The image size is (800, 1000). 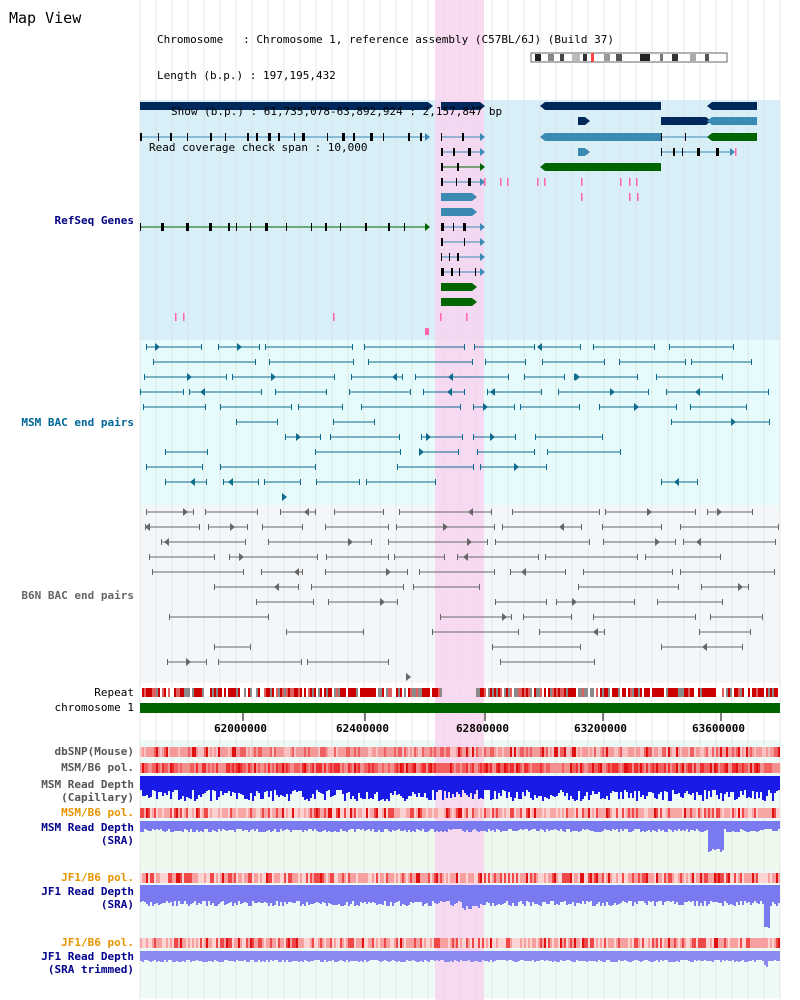 I want to click on refseq-genes-label: RefSeq Genes, so click(x=94, y=220).